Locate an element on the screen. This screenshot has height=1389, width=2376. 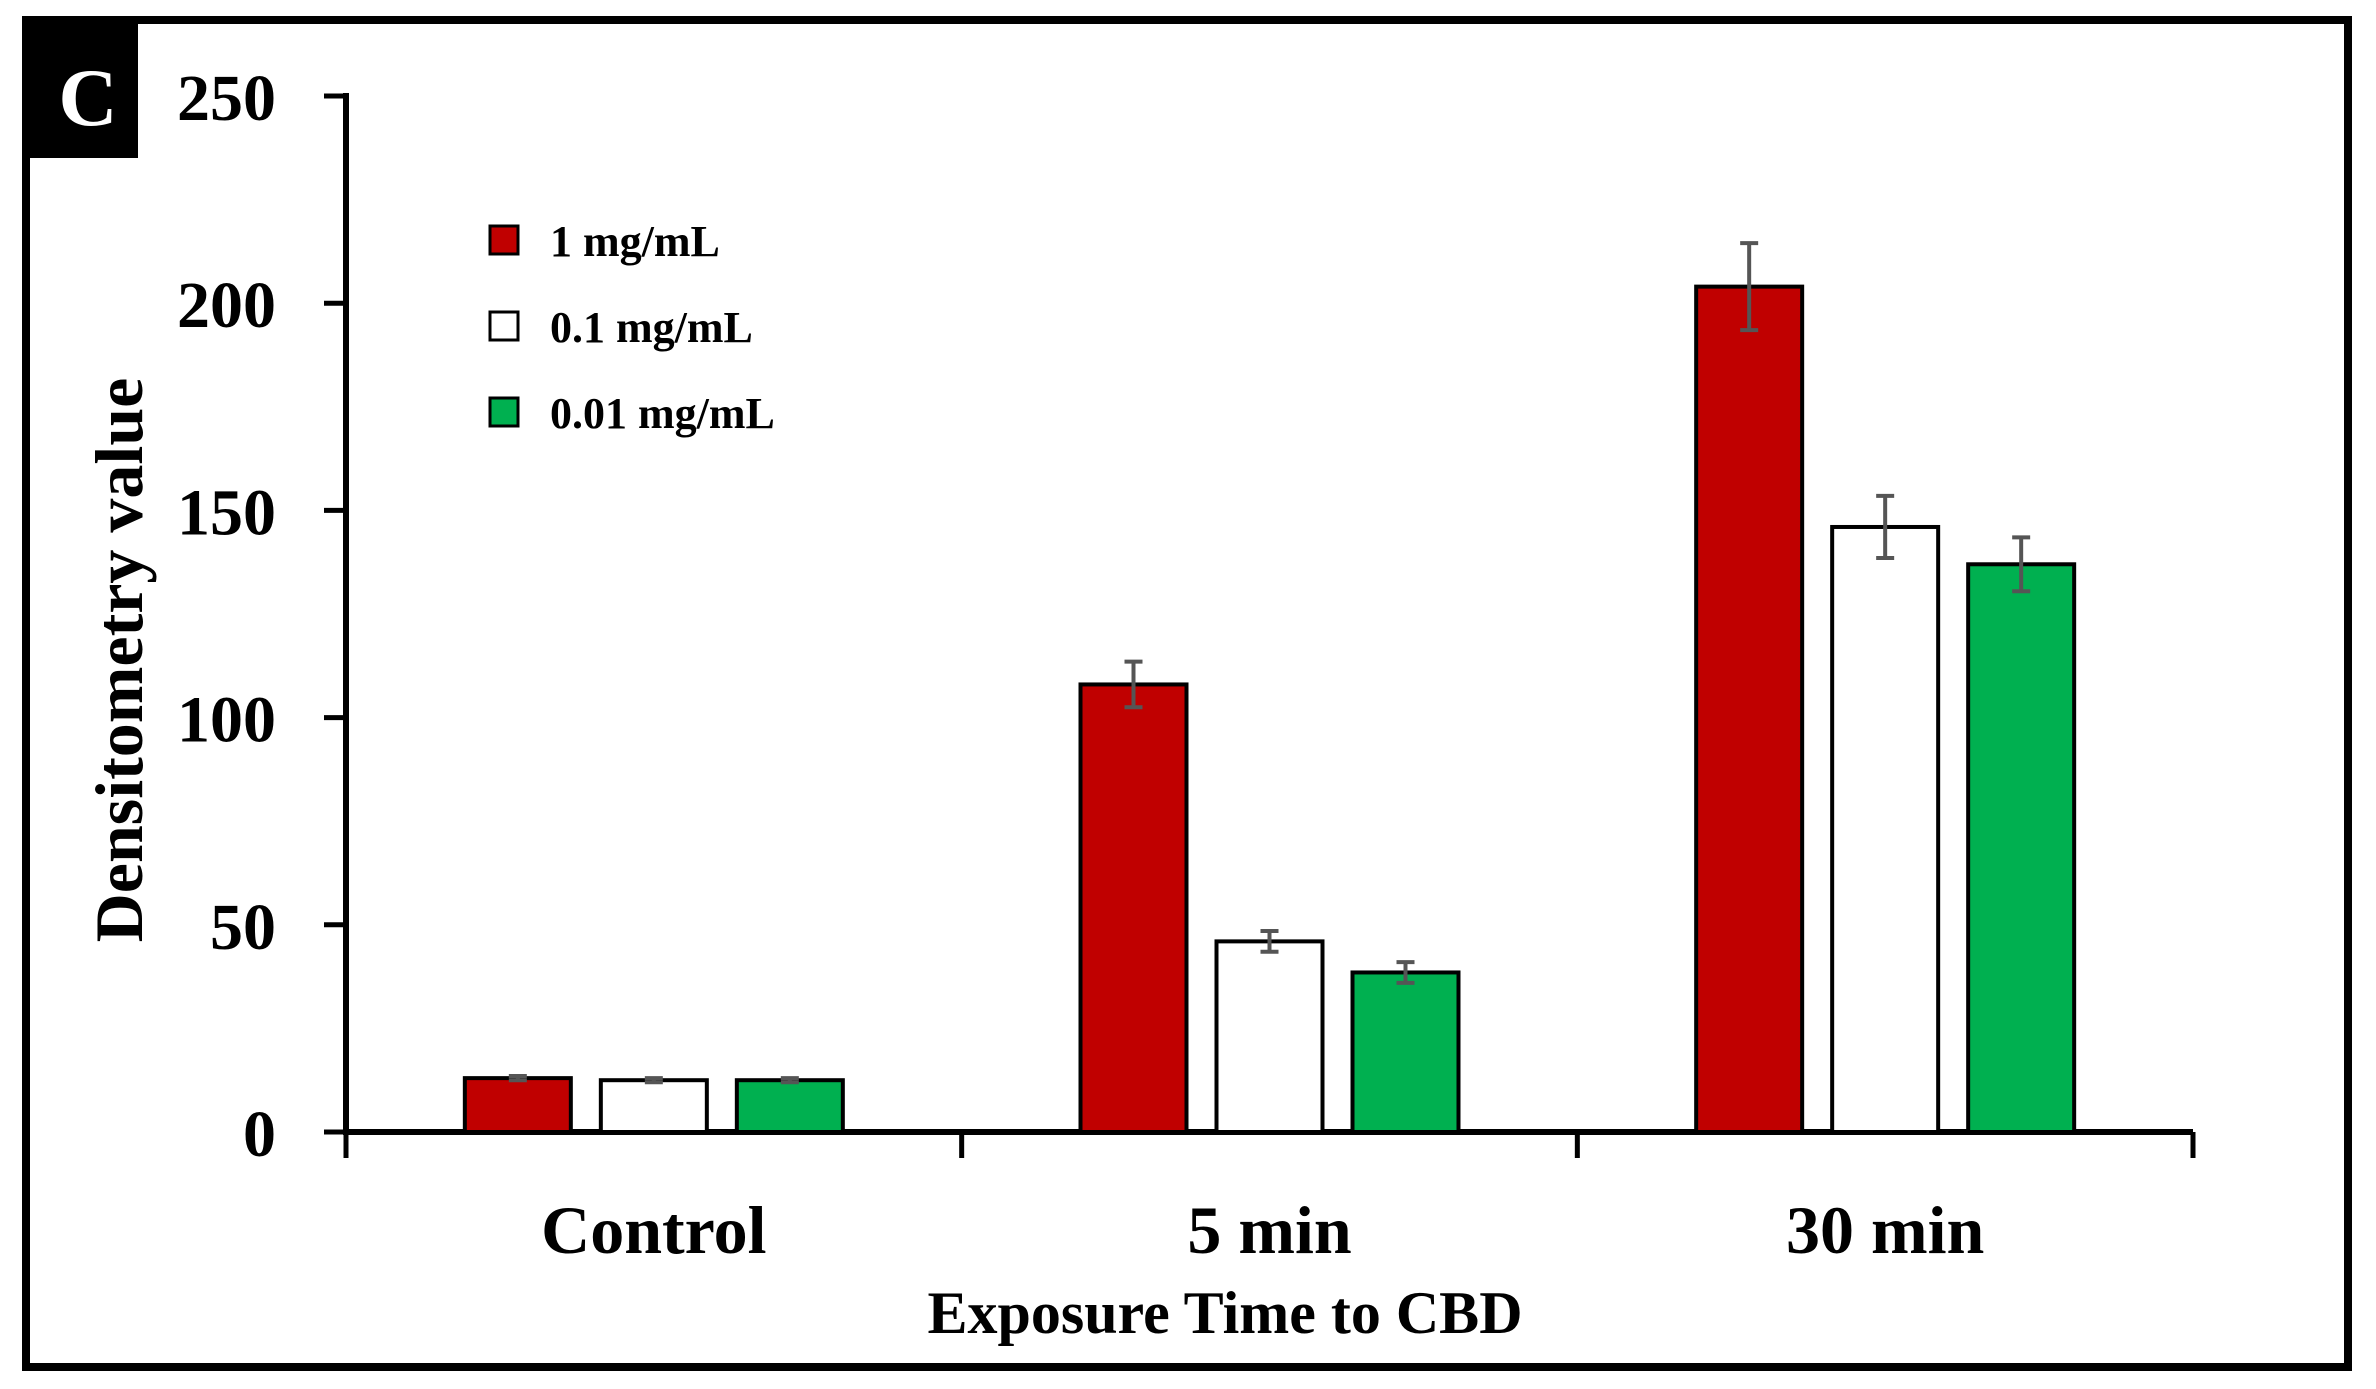
y-tick-label: 200 is located at coordinates (226, 305).